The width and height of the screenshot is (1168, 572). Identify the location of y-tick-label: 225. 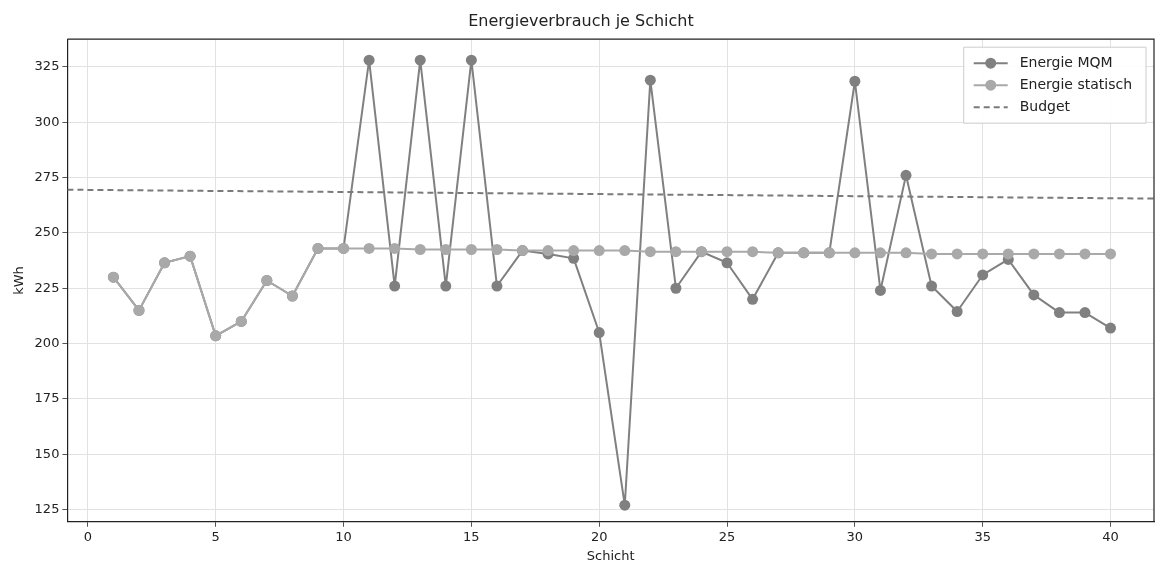
(47, 287).